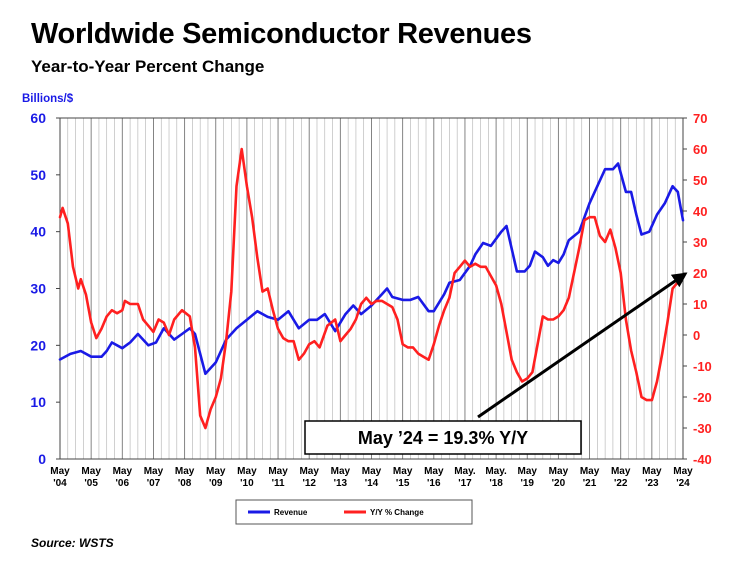  What do you see at coordinates (496, 483) in the screenshot?
I see `x-tick-label-year: '18` at bounding box center [496, 483].